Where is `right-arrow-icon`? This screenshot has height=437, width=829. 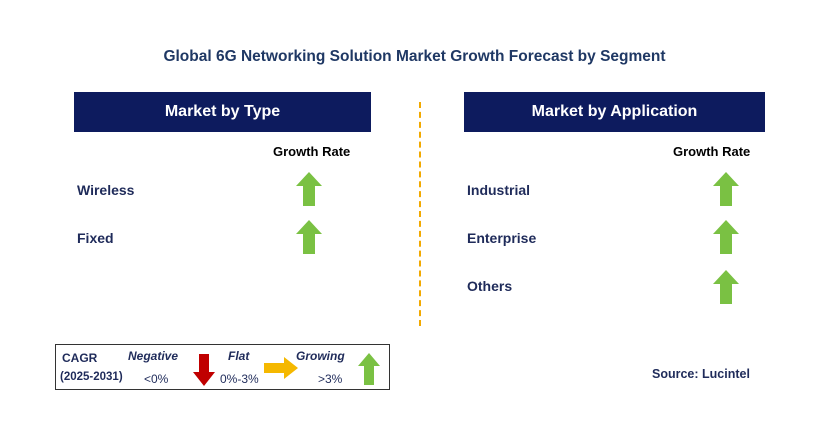
right-arrow-icon is located at coordinates (281, 368).